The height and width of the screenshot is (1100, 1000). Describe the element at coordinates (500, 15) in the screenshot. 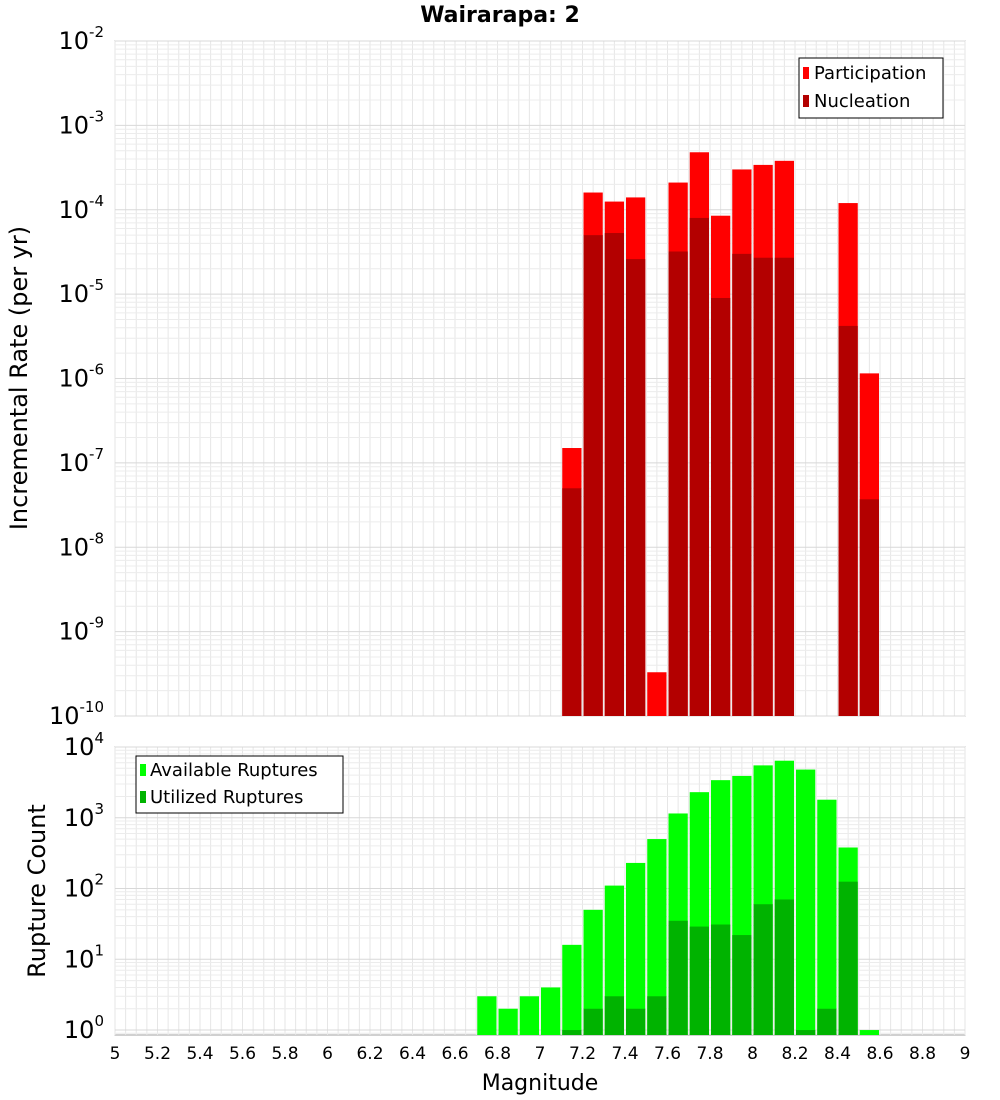

I see `chart-title: Wairarapa: 2` at that location.